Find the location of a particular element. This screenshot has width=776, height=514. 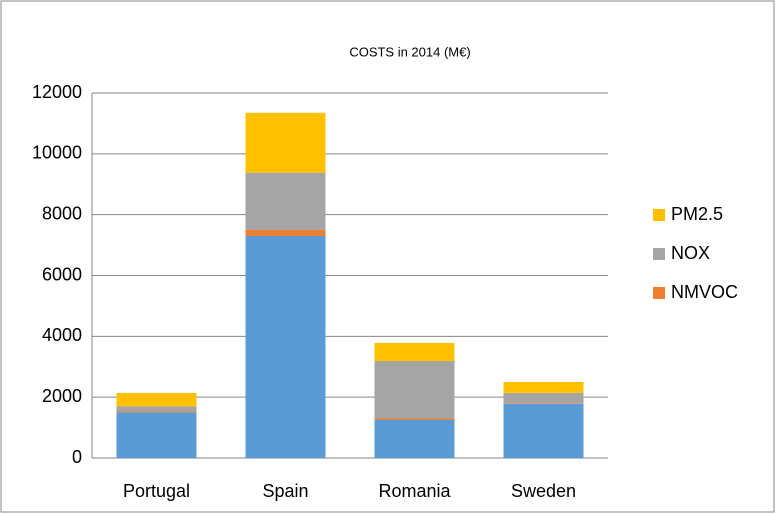

y-tick-label: 0 is located at coordinates (77, 457).